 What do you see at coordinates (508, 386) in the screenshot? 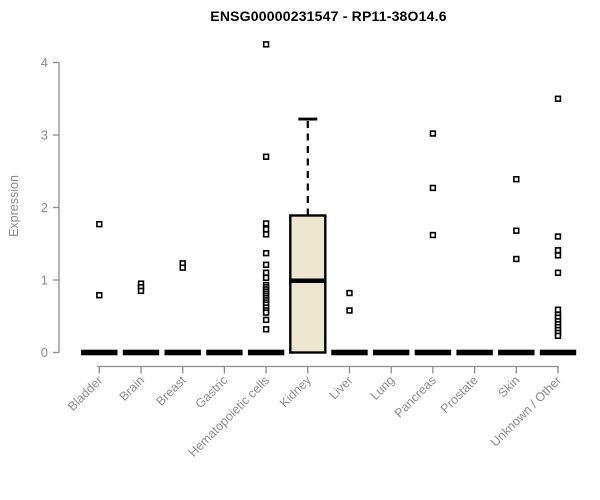
I see `category-label: Skin` at bounding box center [508, 386].